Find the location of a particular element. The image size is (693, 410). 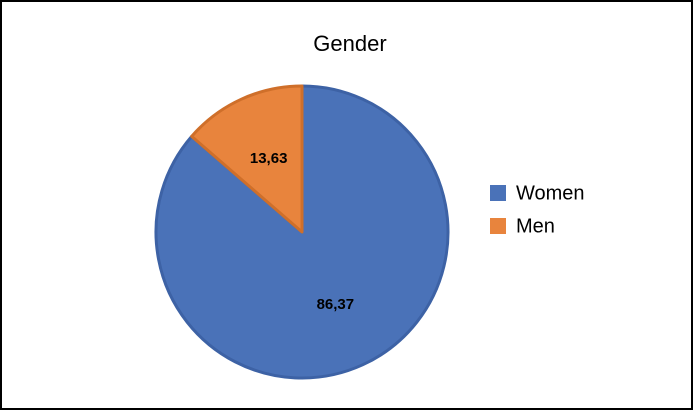

chart-title: Gender is located at coordinates (349, 43).